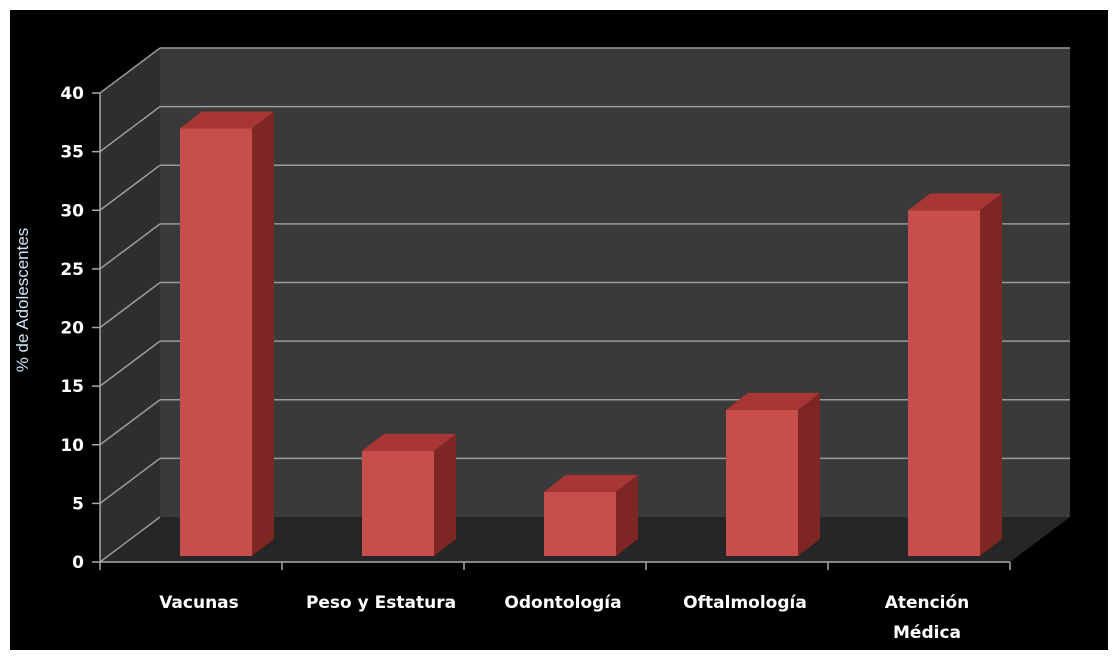 The width and height of the screenshot is (1114, 657). I want to click on y-tick-label: 30, so click(72, 211).